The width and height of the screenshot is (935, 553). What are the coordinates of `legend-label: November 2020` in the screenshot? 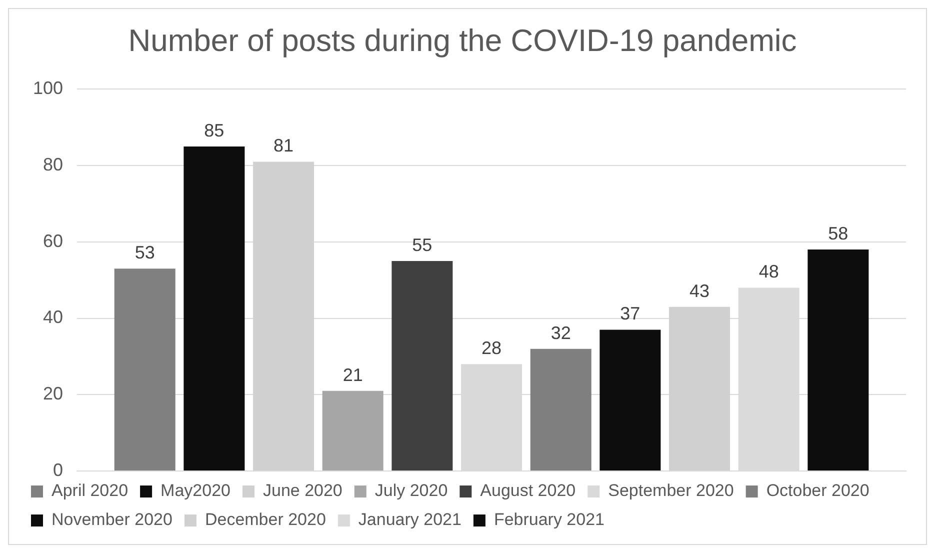 It's located at (112, 520).